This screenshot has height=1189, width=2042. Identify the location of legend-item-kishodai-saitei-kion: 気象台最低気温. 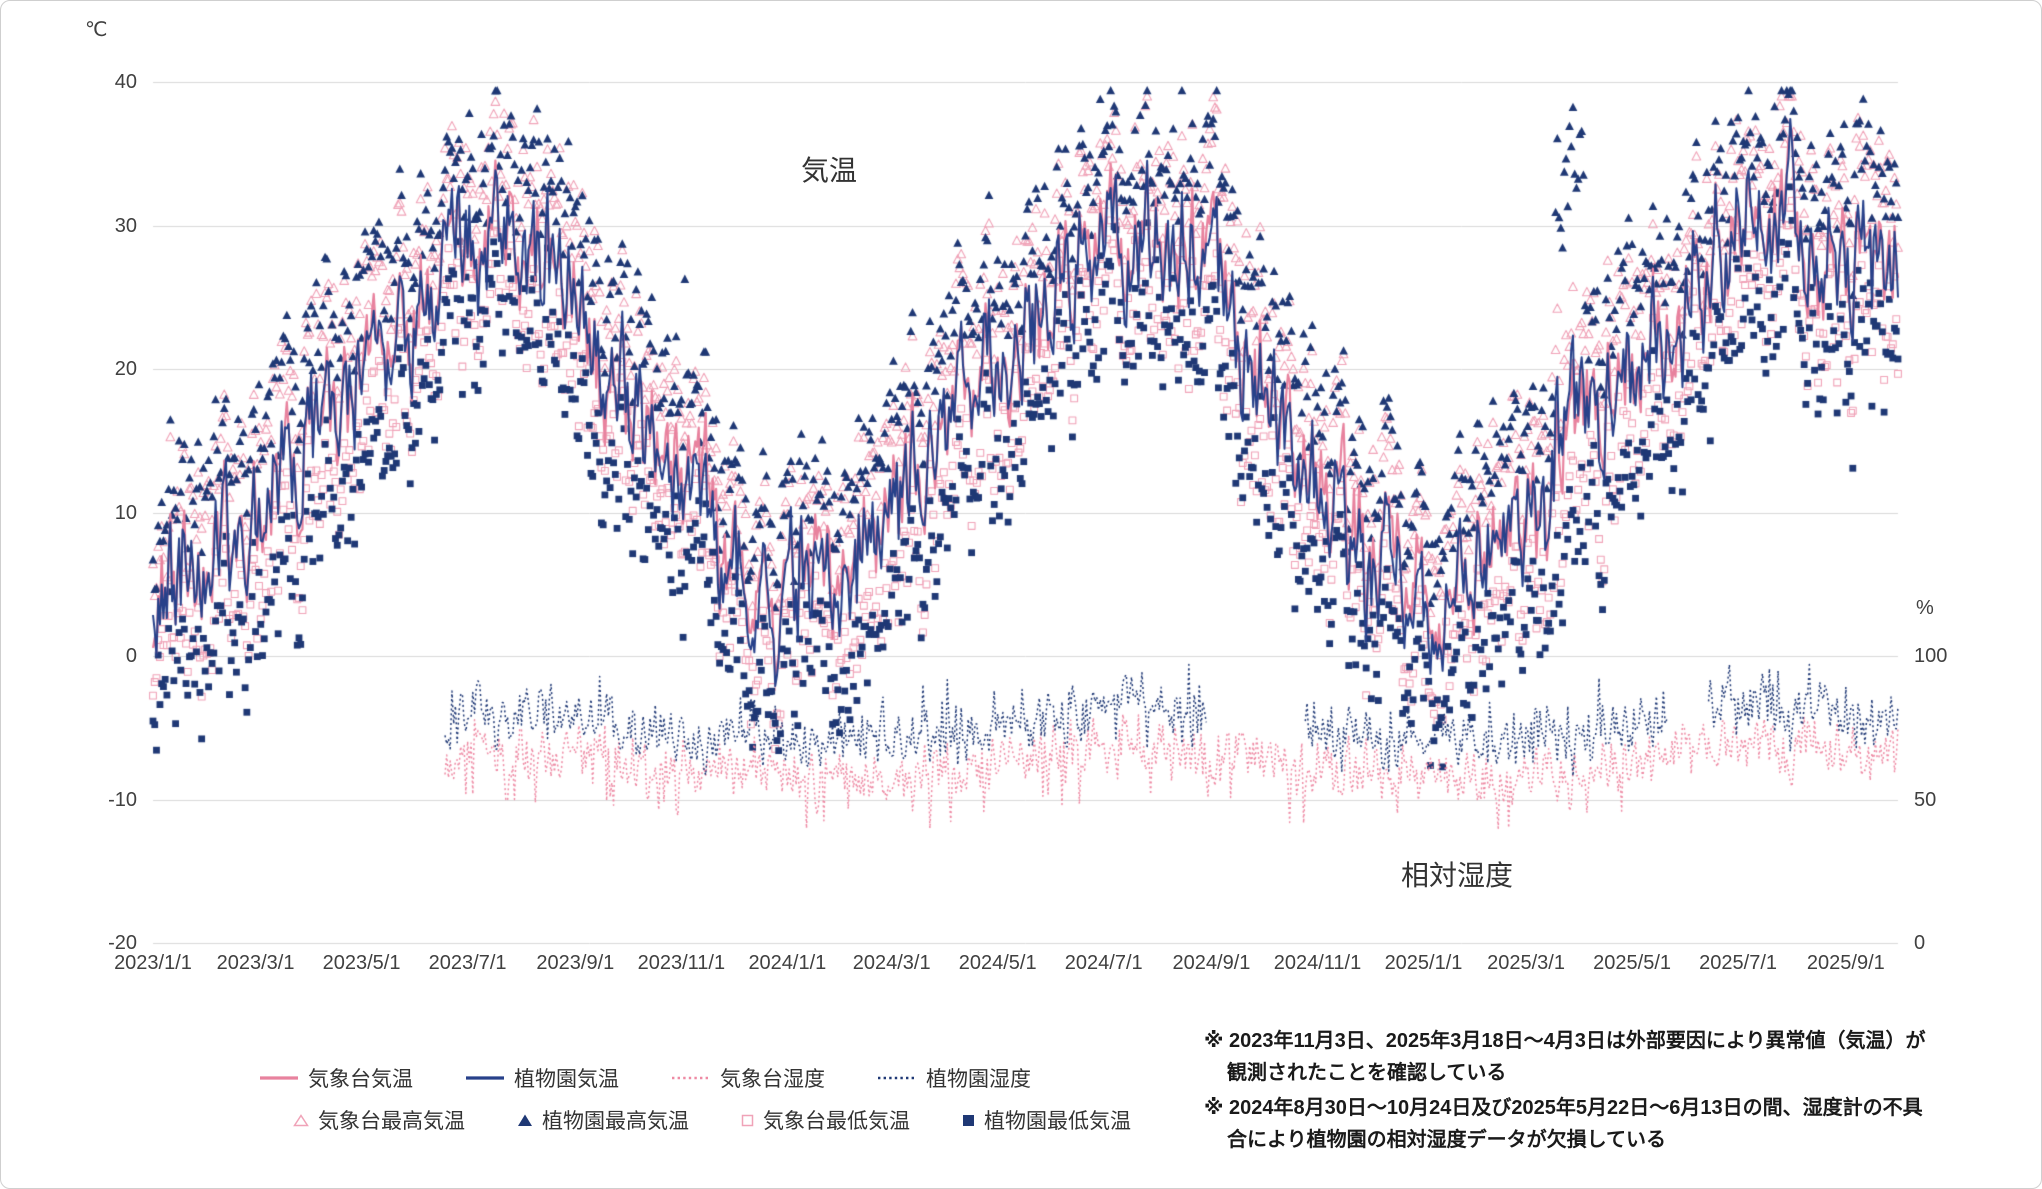
(825, 1120).